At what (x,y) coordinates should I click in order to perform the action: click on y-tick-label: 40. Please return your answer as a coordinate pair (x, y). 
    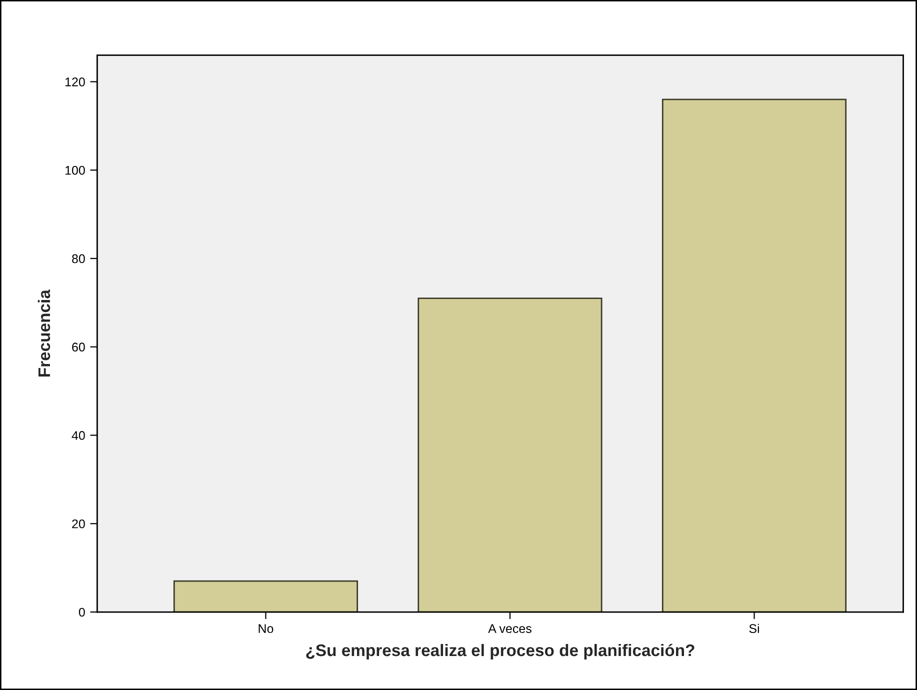
    Looking at the image, I should click on (78, 435).